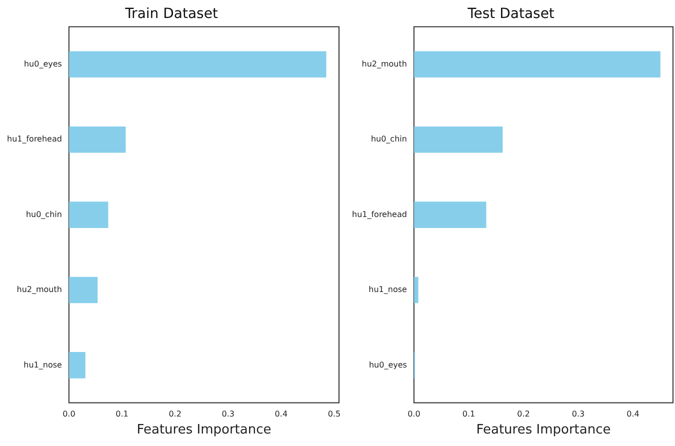 The image size is (675, 446). I want to click on chart-title: Test Dataset, so click(510, 14).